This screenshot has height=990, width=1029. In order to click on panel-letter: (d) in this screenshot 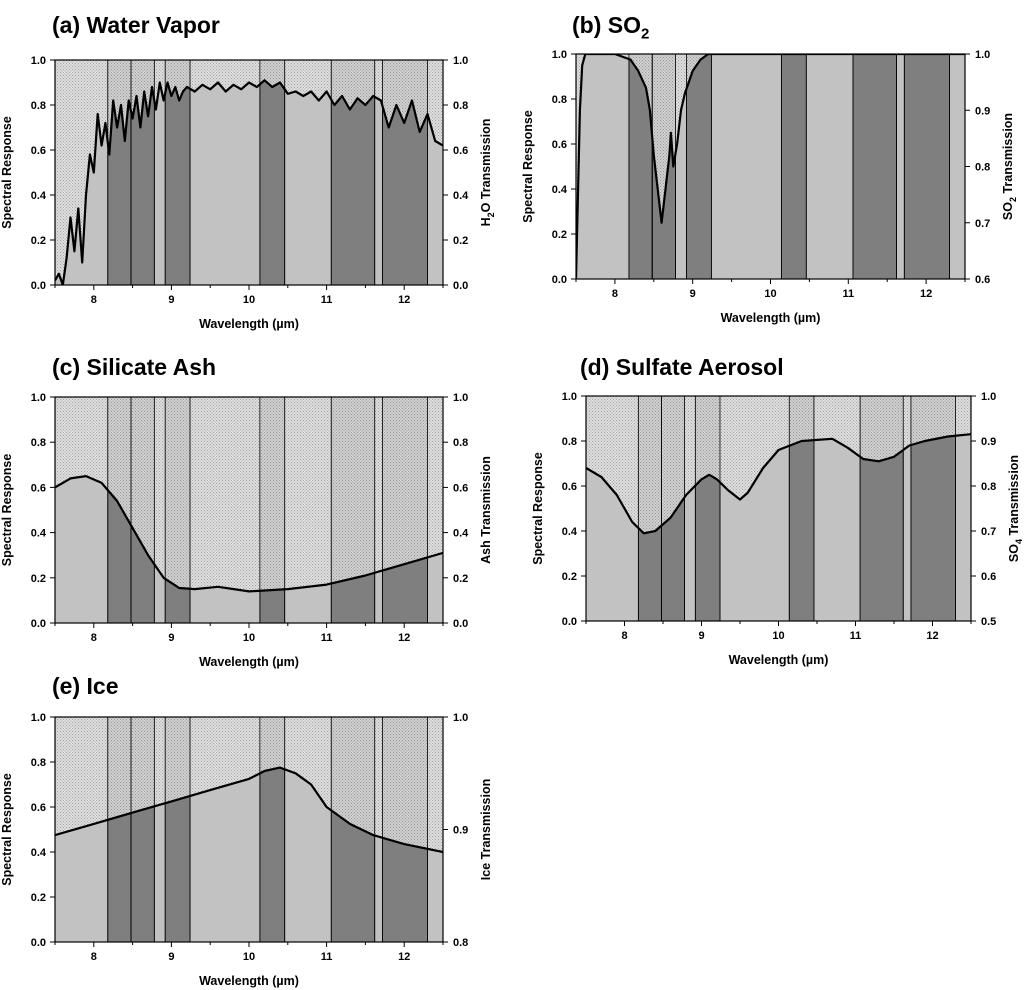, I will do `click(595, 367)`.